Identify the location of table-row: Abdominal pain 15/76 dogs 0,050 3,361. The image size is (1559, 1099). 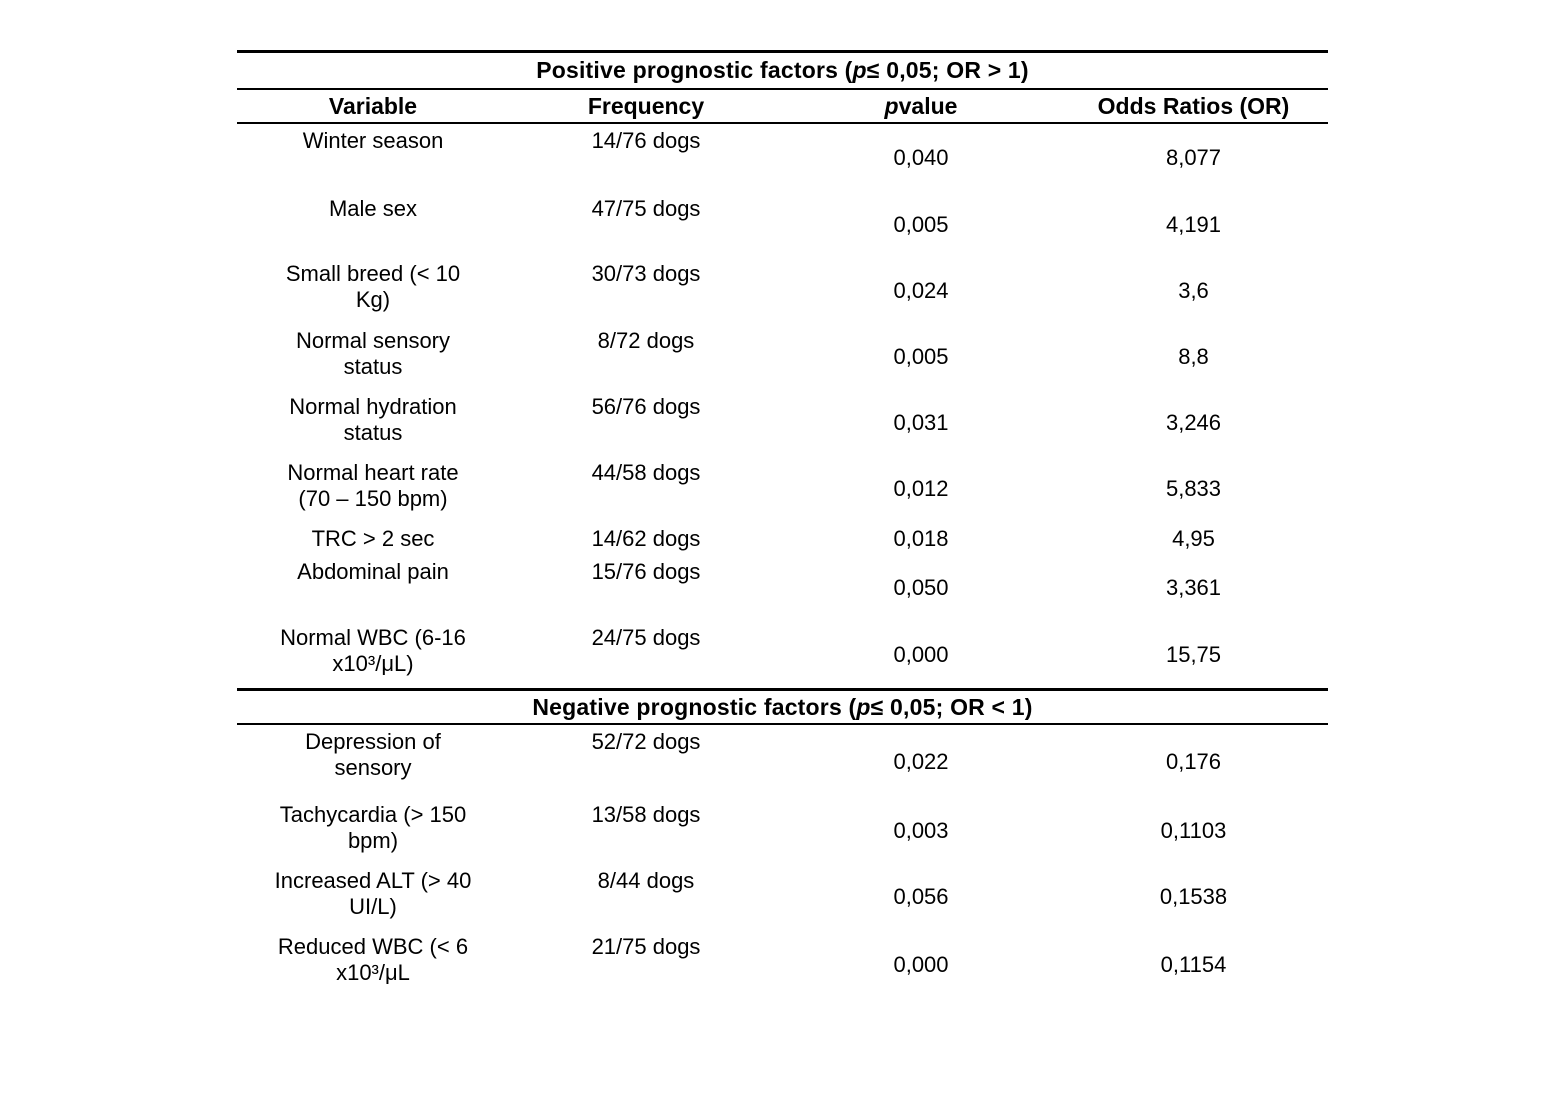
(782, 588).